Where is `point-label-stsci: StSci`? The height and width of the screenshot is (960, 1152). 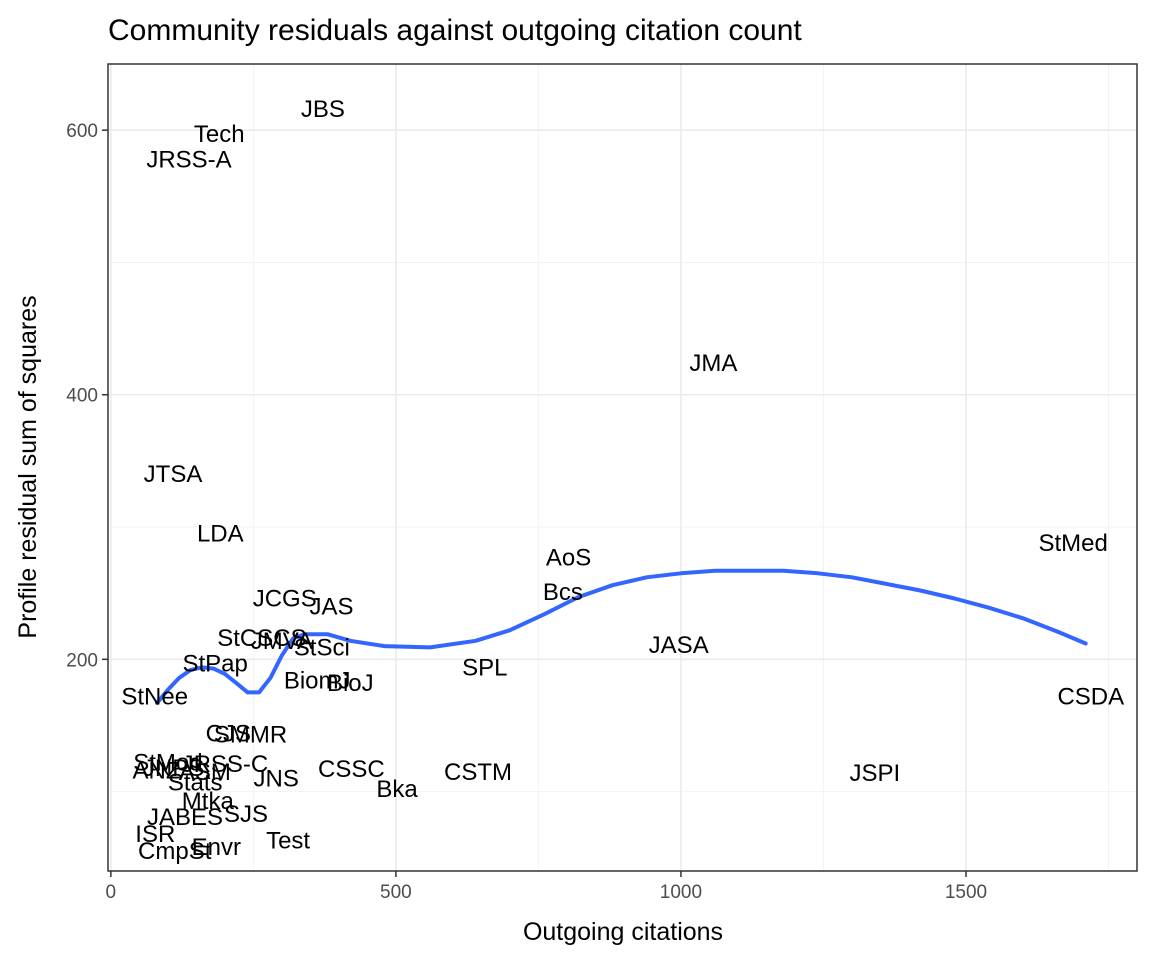
point-label-stsci: StSci is located at coordinates (322, 647).